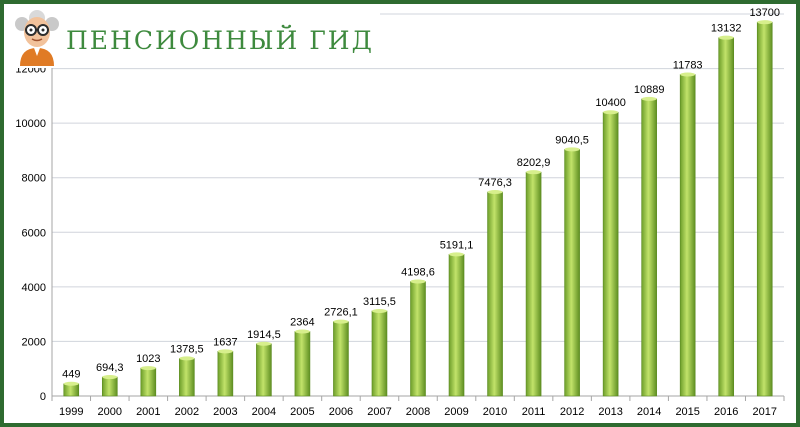 The height and width of the screenshot is (427, 800). I want to click on x-tick-label: 2005, so click(302, 412).